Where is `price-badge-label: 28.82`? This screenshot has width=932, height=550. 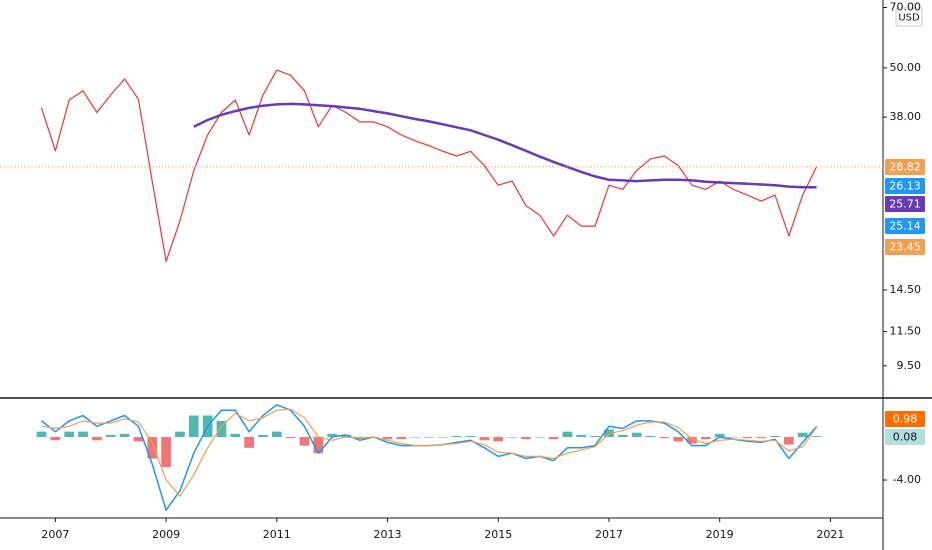 price-badge-label: 28.82 is located at coordinates (905, 167).